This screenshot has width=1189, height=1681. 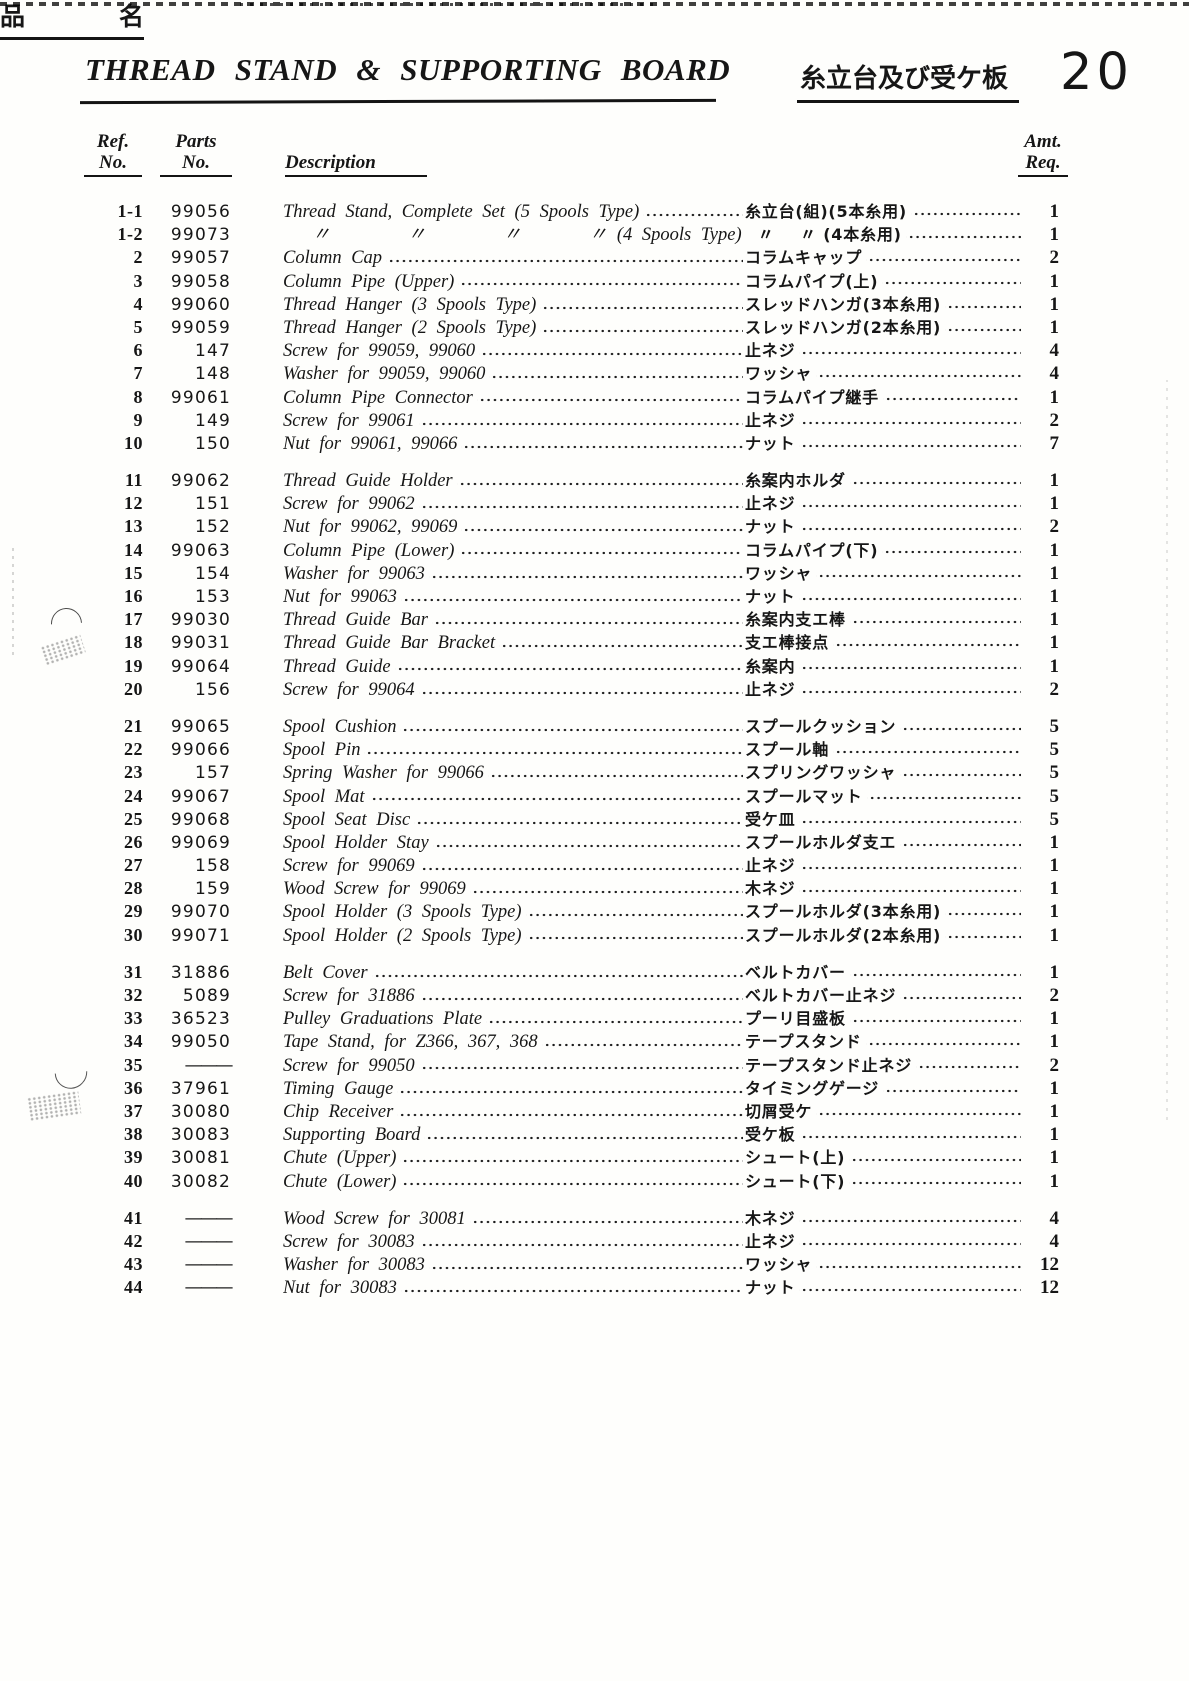 I want to click on description-cell: Supporting Board, so click(x=514, y=1136).